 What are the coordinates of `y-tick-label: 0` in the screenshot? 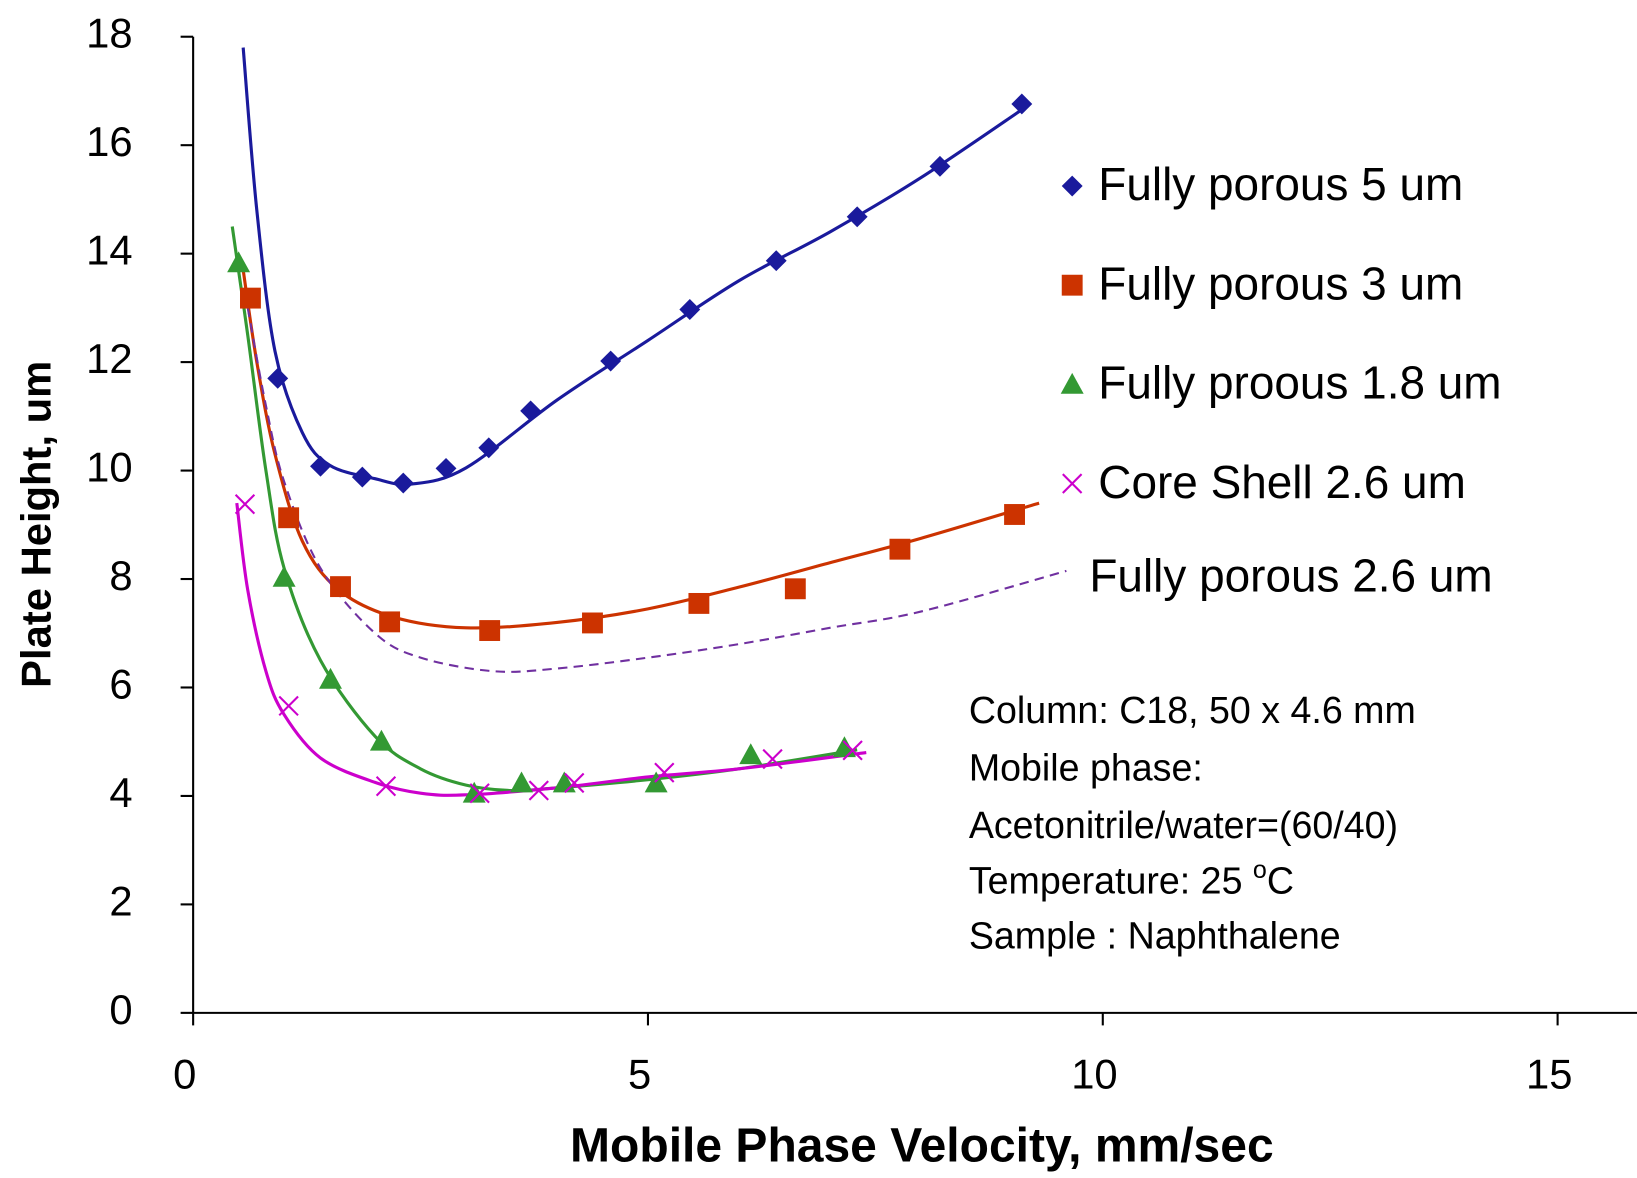 It's located at (120, 1009).